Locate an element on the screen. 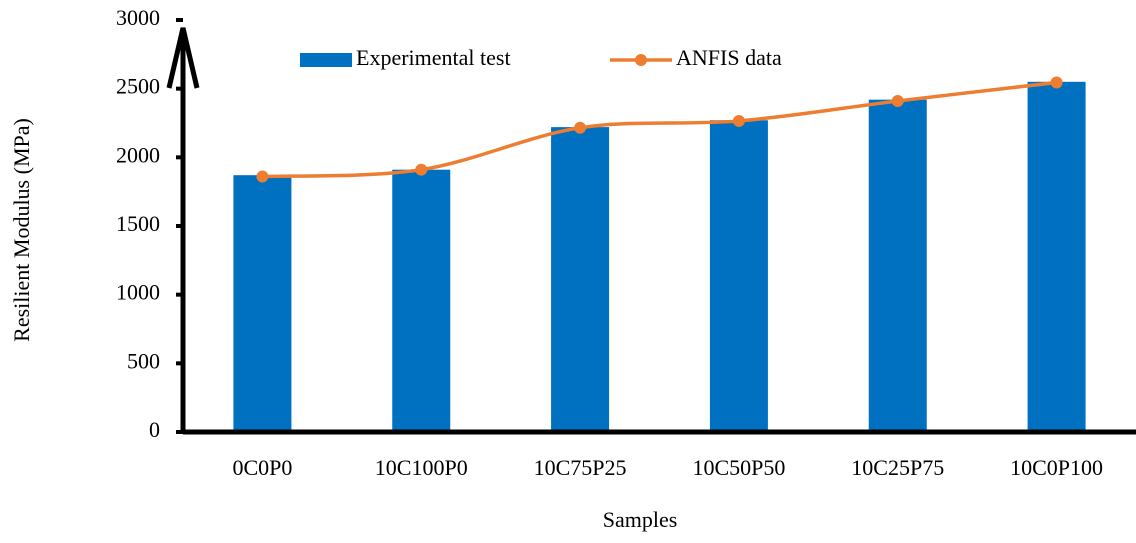 The image size is (1136, 543). y-tick-label: 500 is located at coordinates (143, 360).